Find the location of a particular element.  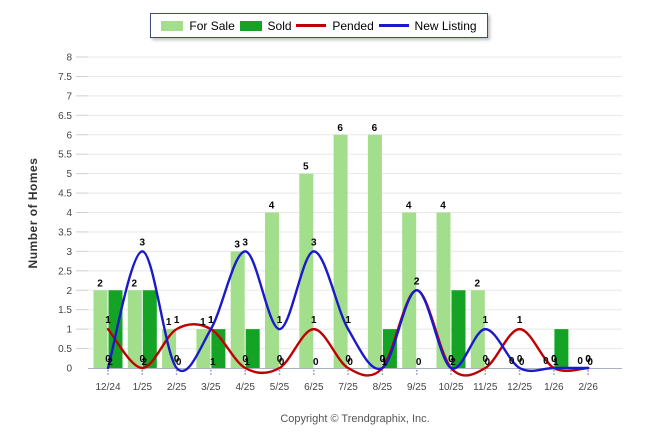

y-tick-label: 6 is located at coordinates (69, 135).